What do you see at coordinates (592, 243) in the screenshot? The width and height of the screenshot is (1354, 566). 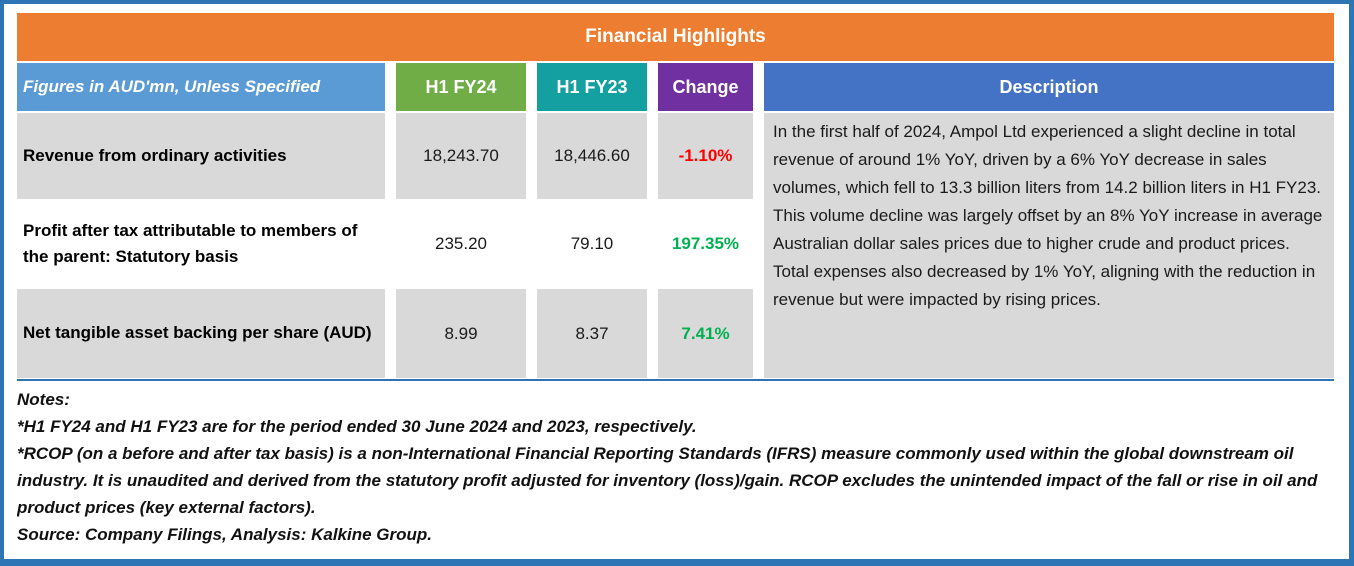 I see `profit-h1fy23-value: 79.10` at bounding box center [592, 243].